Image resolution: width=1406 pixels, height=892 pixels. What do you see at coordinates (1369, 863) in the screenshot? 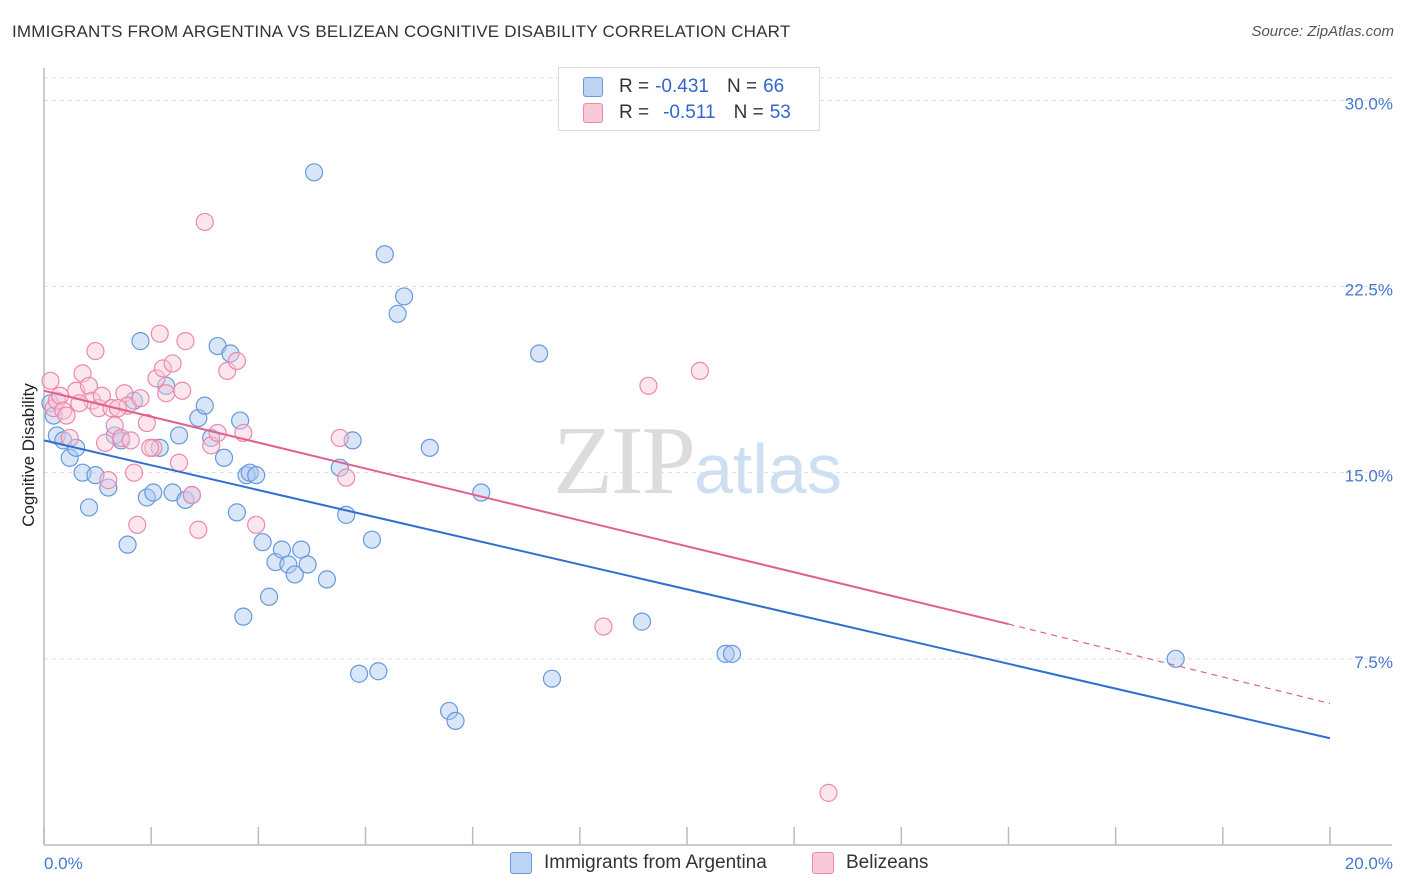
I see `x-tick-label: 20.0%` at bounding box center [1369, 863].